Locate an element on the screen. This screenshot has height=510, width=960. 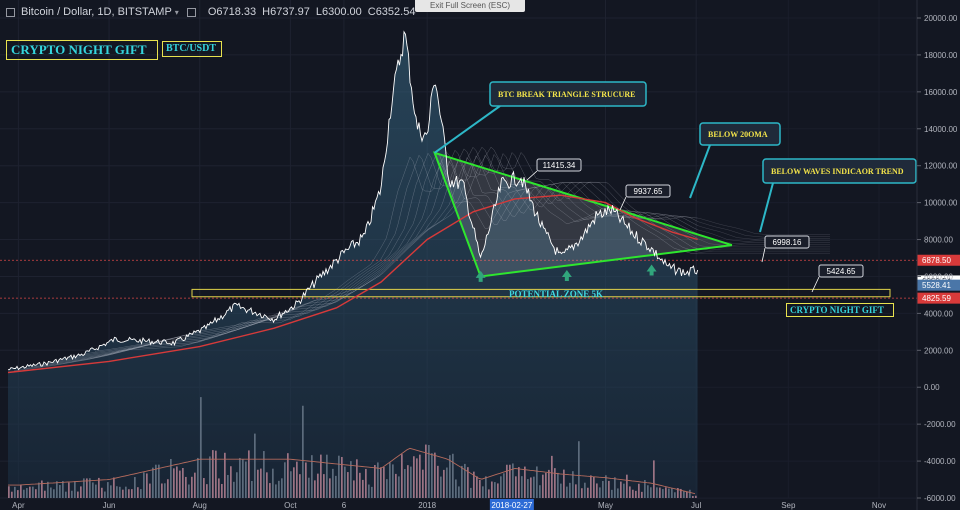
y-tick-label: 6000.00 is located at coordinates (938, 276).